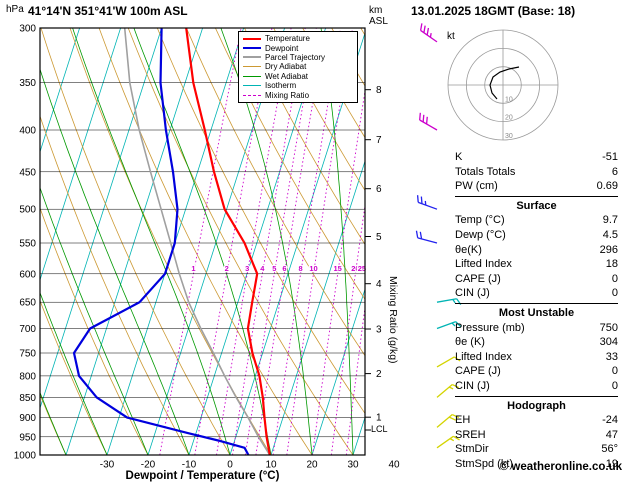 The width and height of the screenshot is (629, 491). I want to click on svg-text: -10, so click(189, 465).